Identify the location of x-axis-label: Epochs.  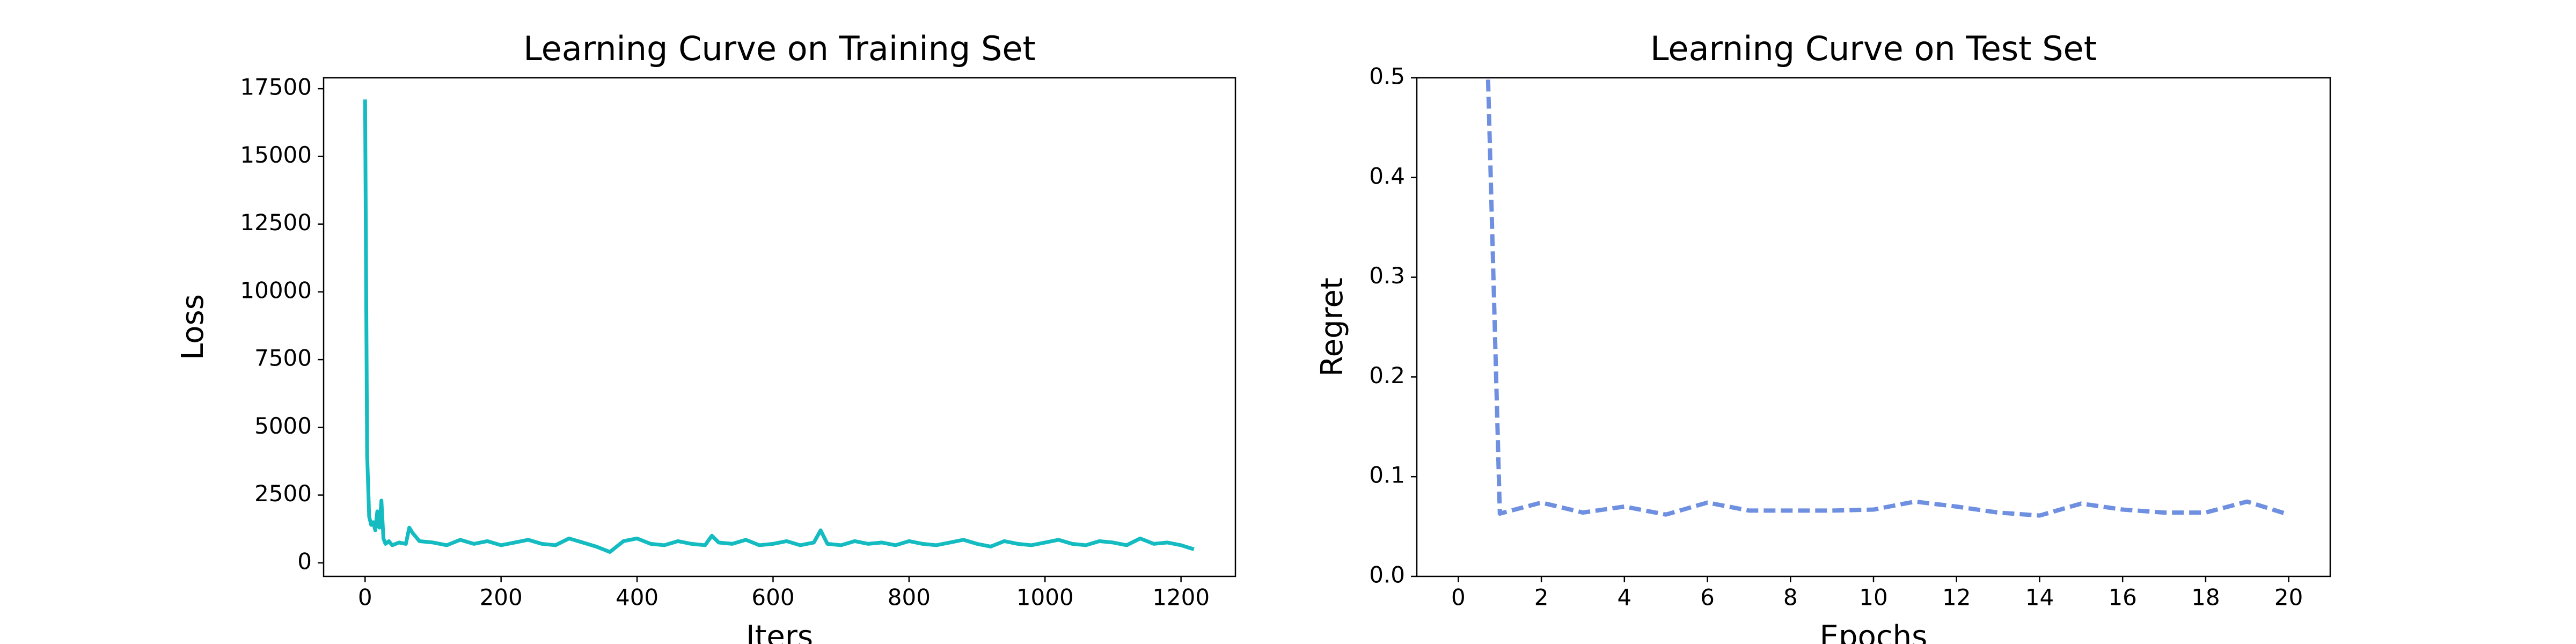
(1874, 631).